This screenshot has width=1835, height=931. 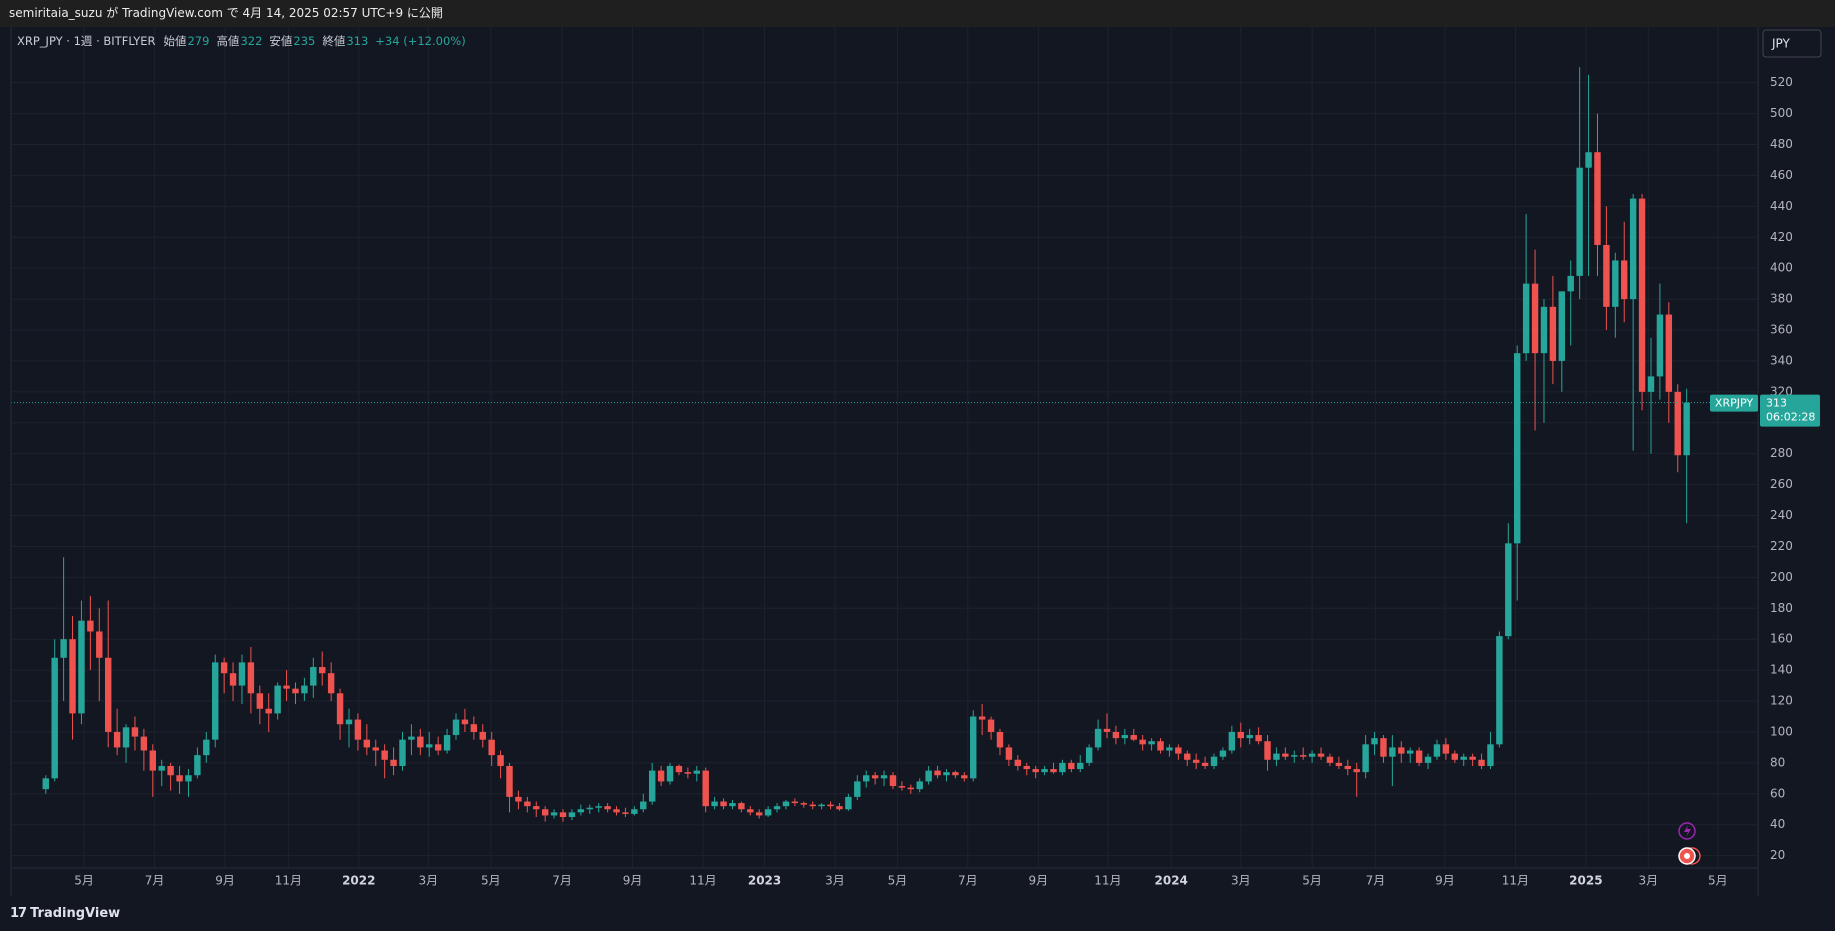 I want to click on y-tick-label: 260, so click(x=1781, y=484).